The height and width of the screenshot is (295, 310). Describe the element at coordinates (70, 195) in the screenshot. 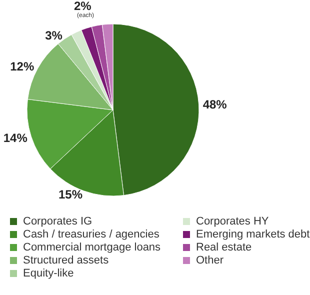

I see `data-label: 15%` at that location.